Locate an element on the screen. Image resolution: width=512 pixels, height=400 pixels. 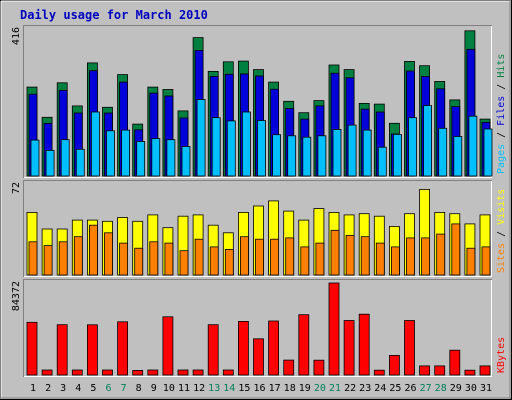
legend-kbytes: KBytes is located at coordinates (501, 355).